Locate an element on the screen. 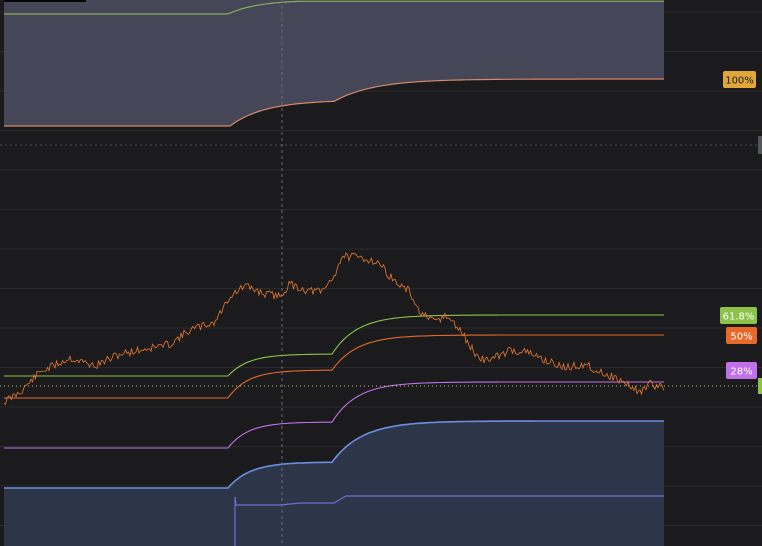  scale-scroll-handle is located at coordinates (760, 145).